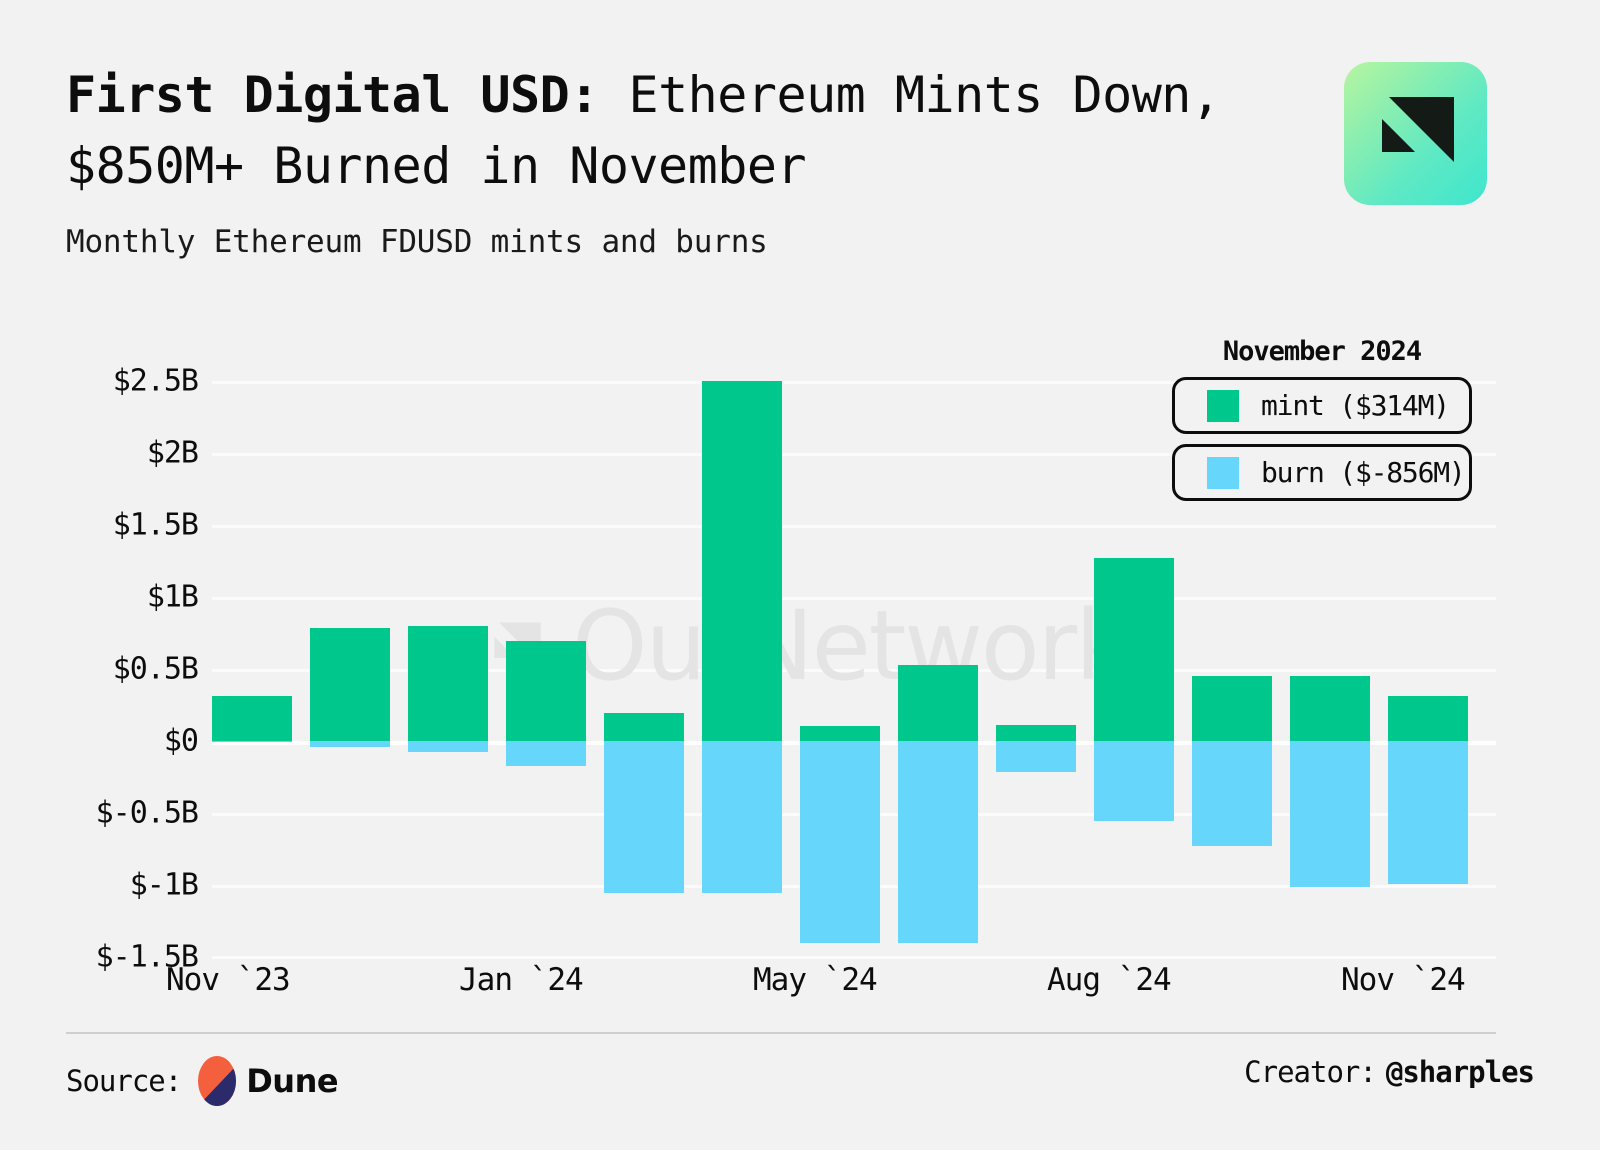 The width and height of the screenshot is (1600, 1150). I want to click on legend-swatch-burn, so click(1223, 472).